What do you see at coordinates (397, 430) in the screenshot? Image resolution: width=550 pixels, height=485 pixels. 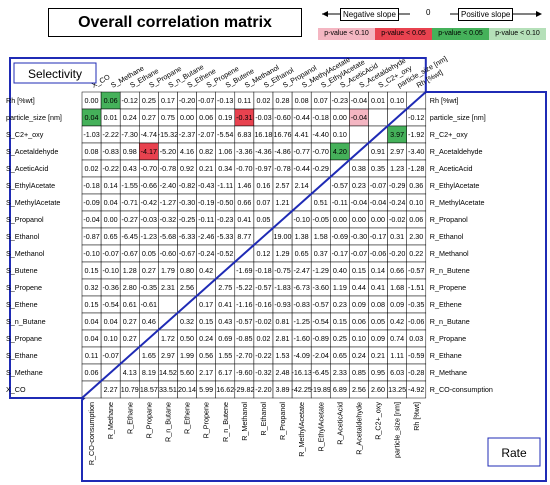 I see `bottom-label: particle_size [nm]` at bounding box center [397, 430].